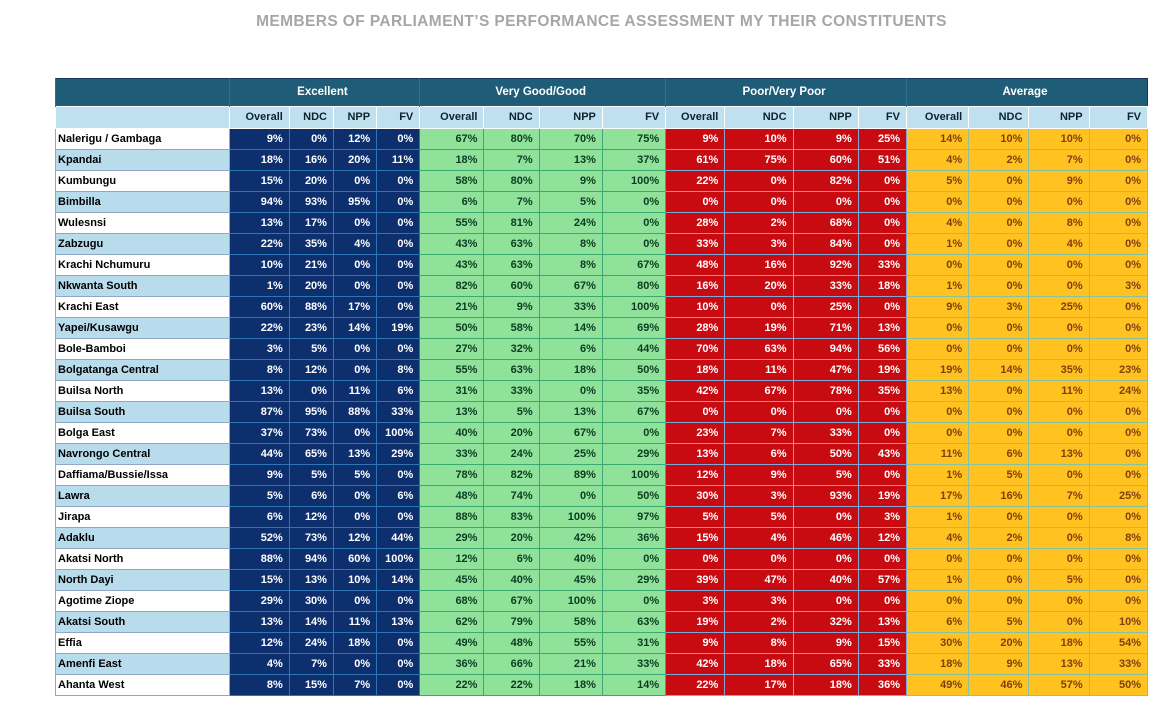  What do you see at coordinates (511, 328) in the screenshot?
I see `cell-very_good_good-ndc: 58%` at bounding box center [511, 328].